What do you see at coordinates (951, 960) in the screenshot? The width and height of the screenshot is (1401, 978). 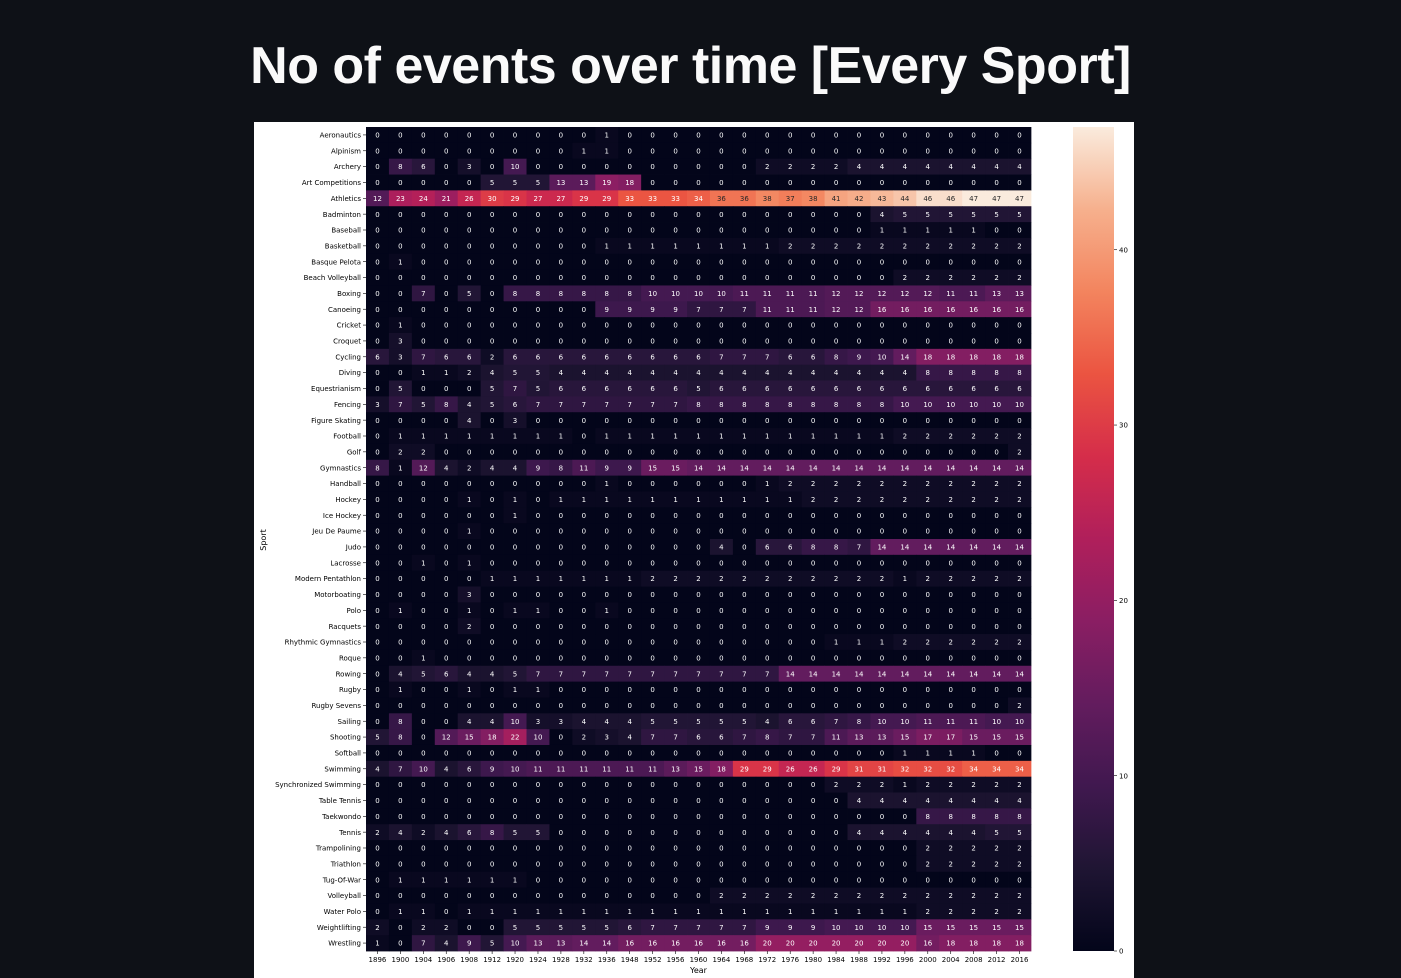 I see `x-tick-label: 2004` at bounding box center [951, 960].